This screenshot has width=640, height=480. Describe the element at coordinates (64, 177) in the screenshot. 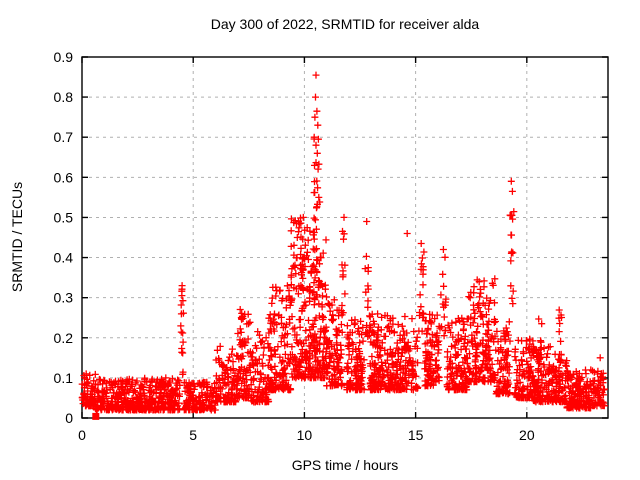

I see `y-tick-label: 0.6` at that location.